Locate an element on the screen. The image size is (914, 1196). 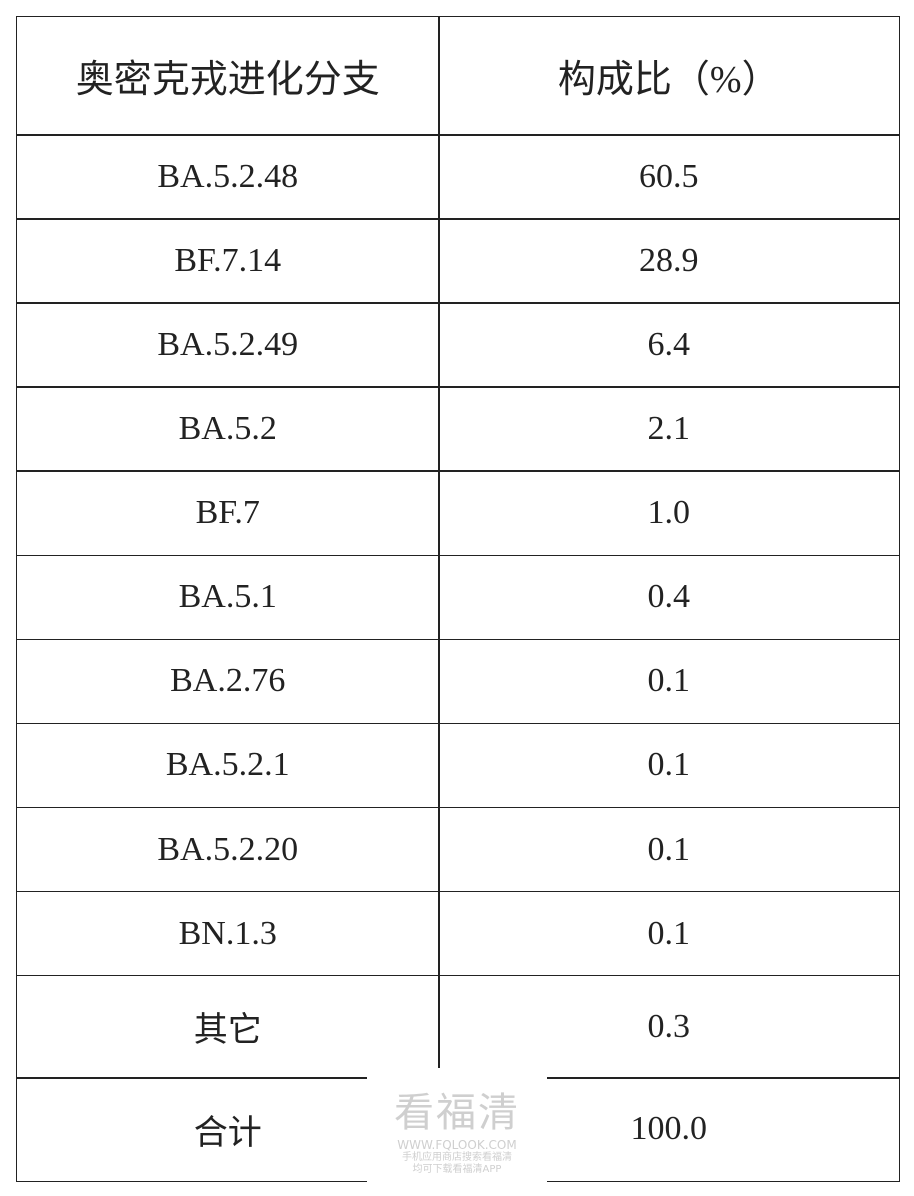
table-cell: BA.5.1 is located at coordinates (228, 597).